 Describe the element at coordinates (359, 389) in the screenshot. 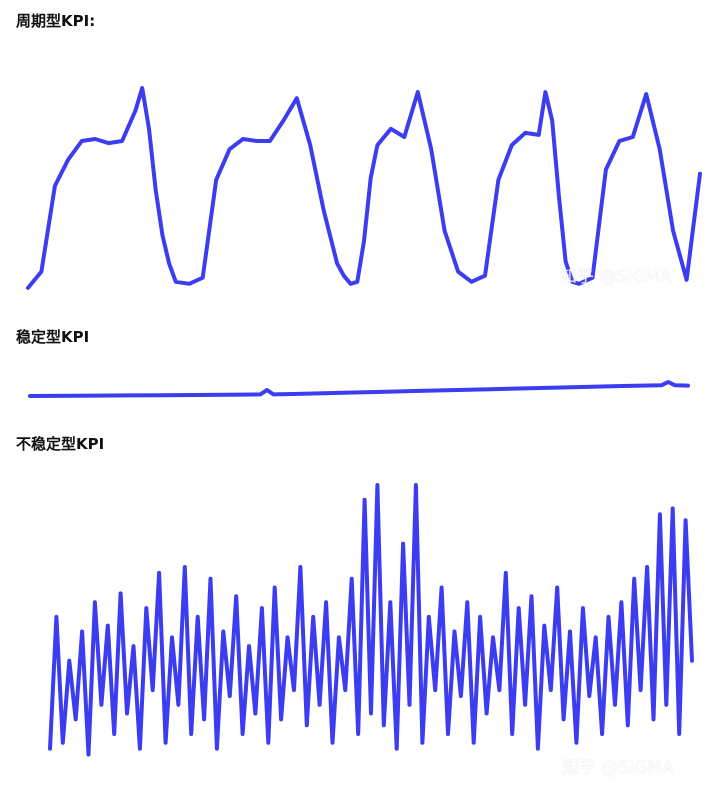

I see `series-line-stable` at that location.